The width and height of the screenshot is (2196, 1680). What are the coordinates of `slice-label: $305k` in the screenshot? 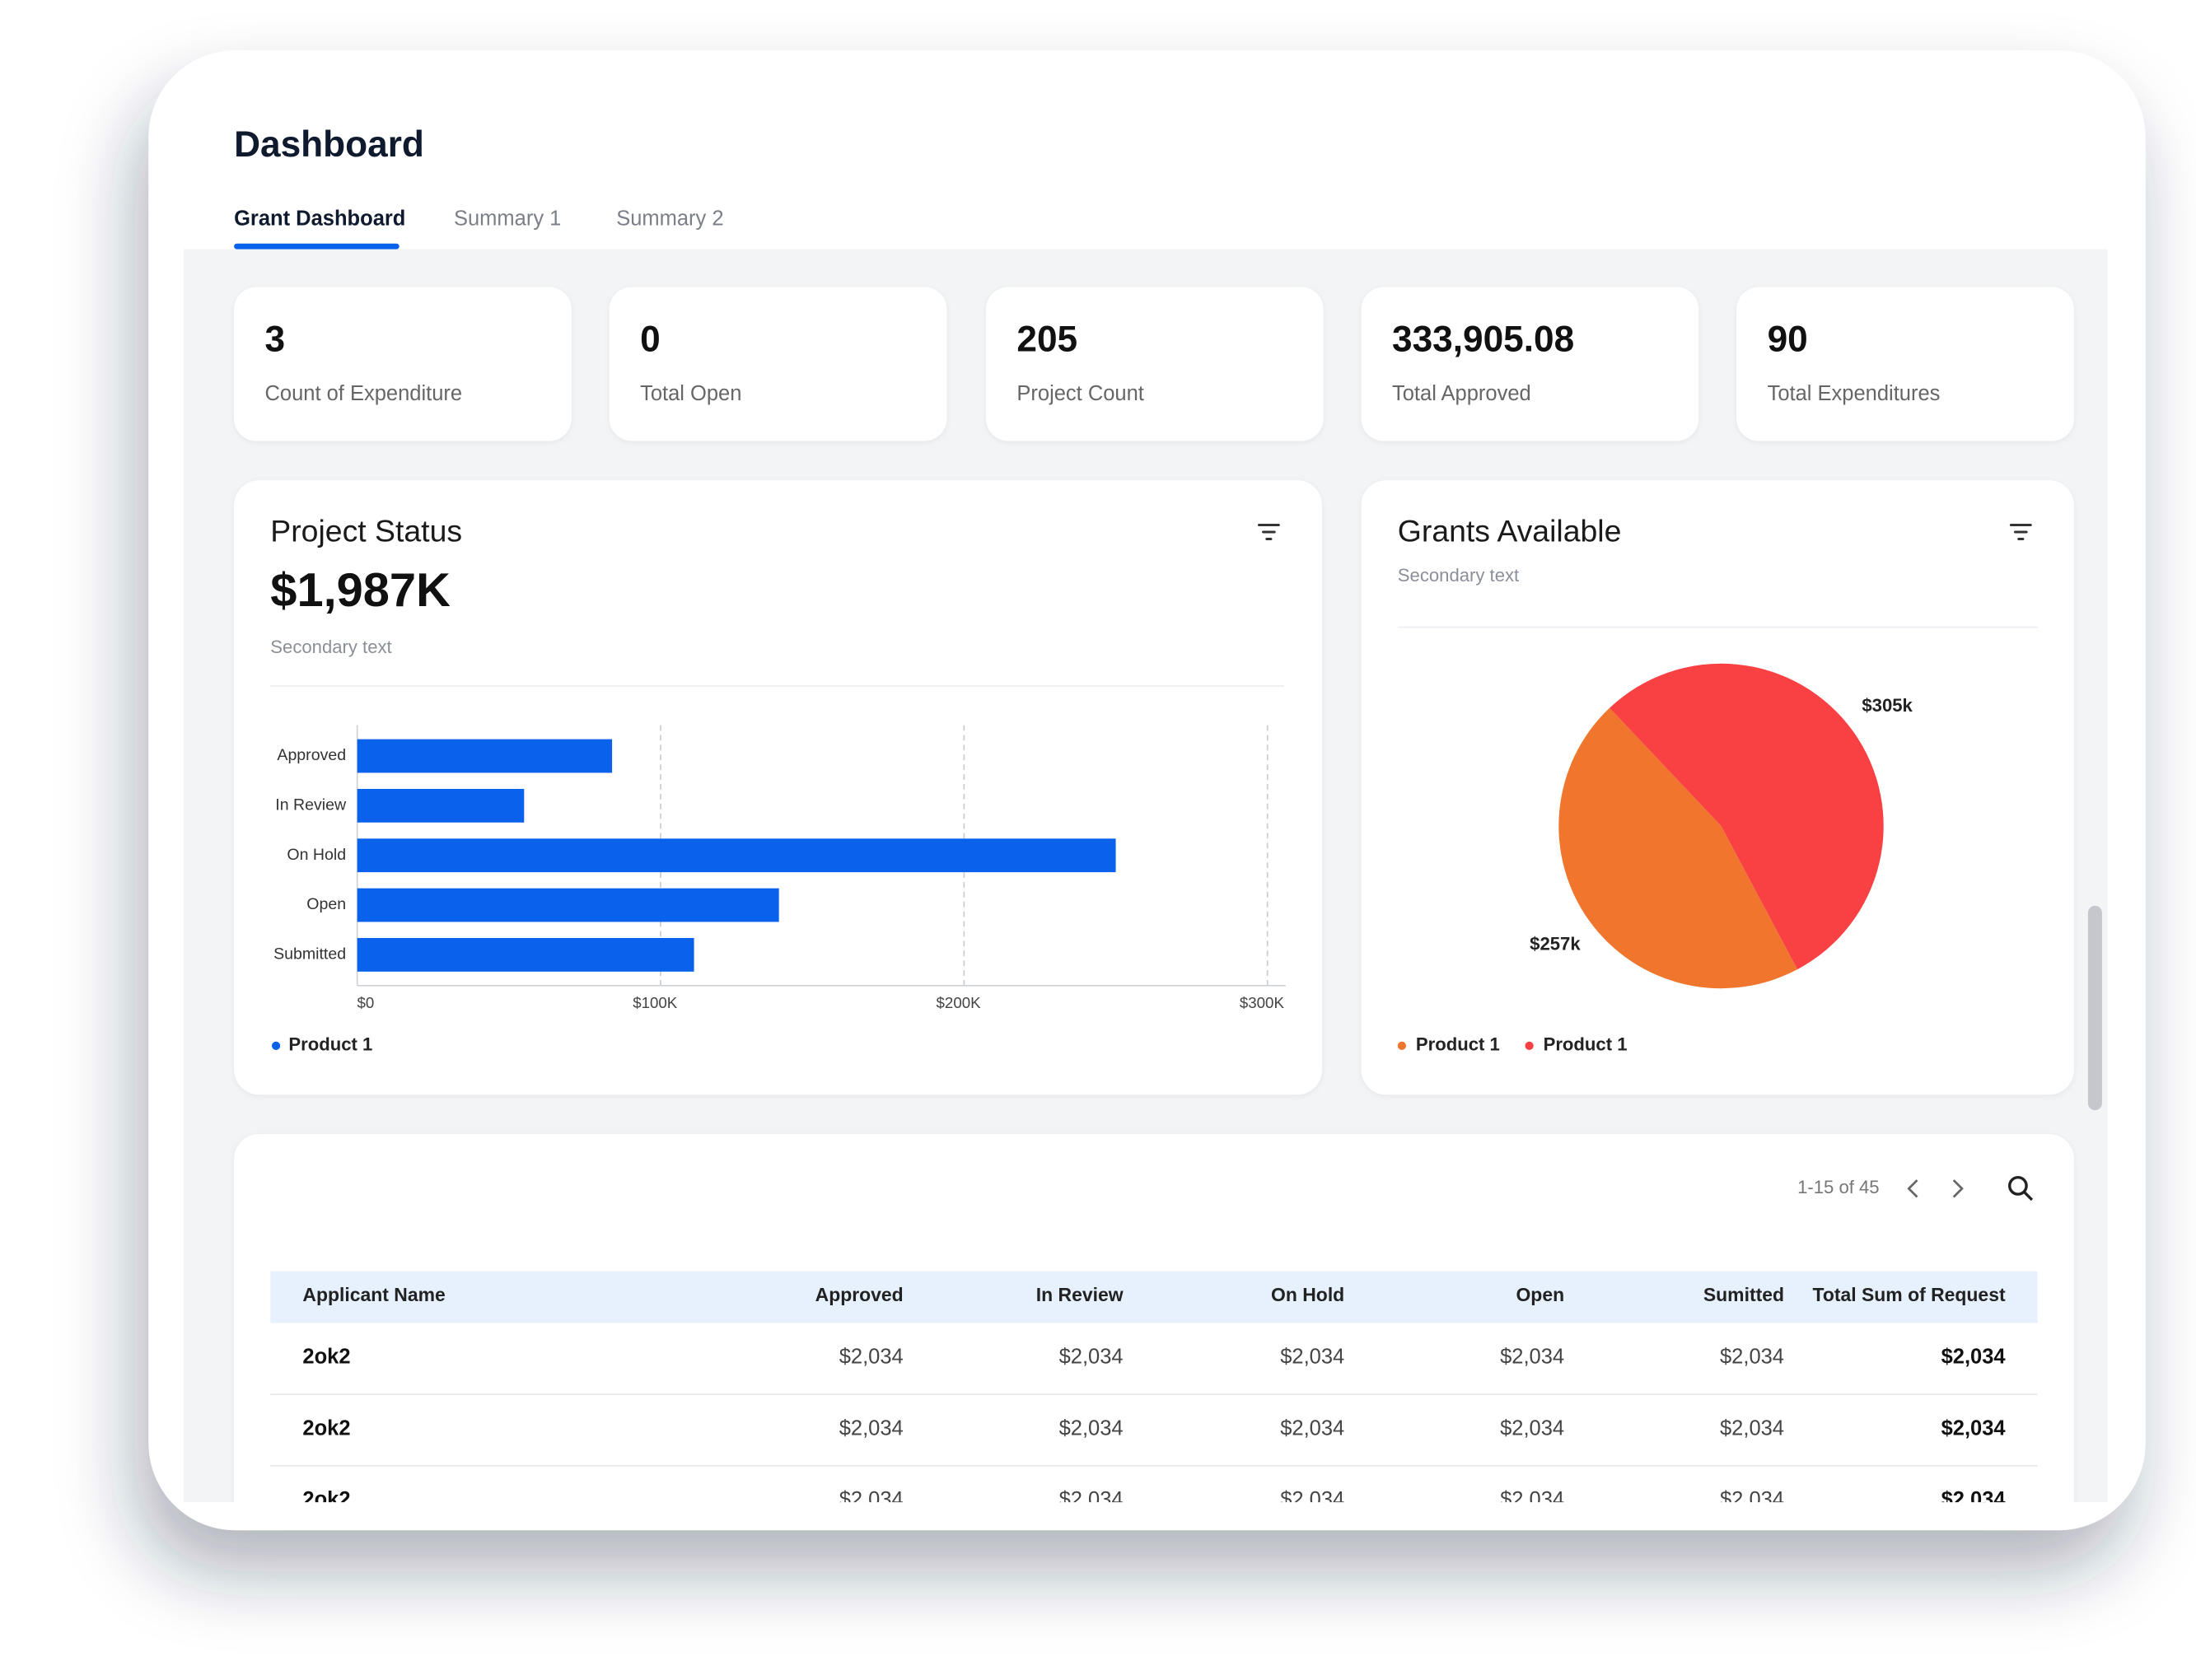 It's located at (1887, 705).